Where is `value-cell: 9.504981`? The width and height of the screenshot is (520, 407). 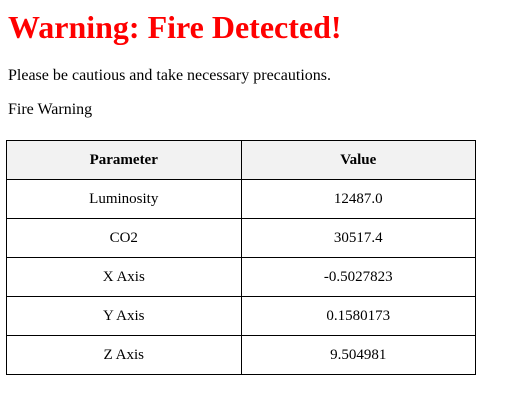 value-cell: 9.504981 is located at coordinates (358, 355).